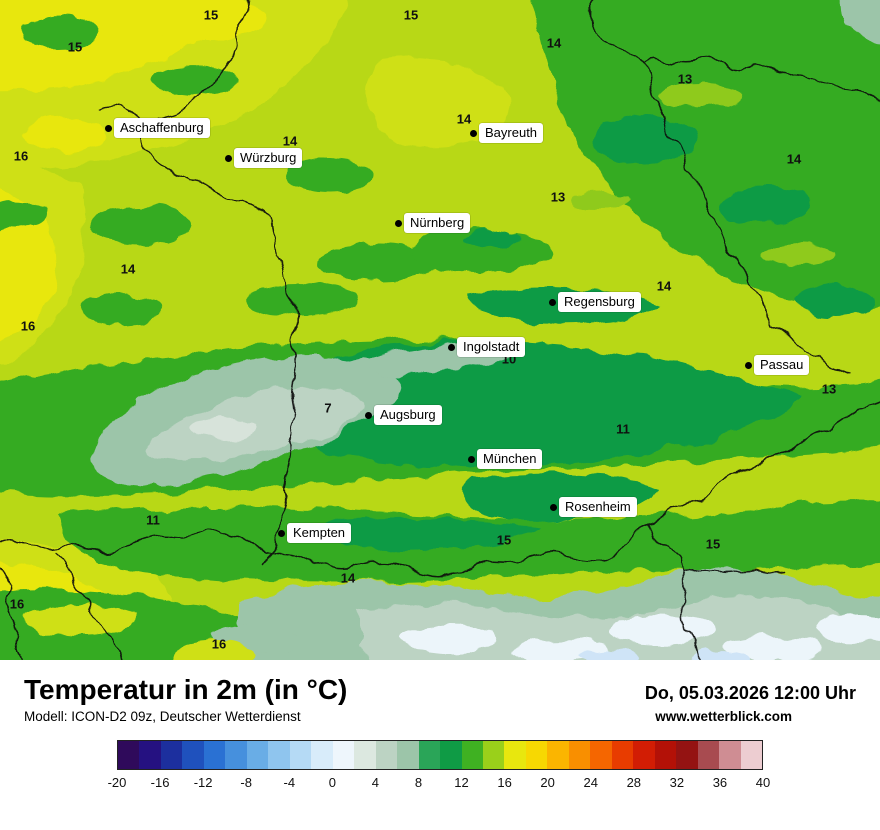 Image resolution: width=880 pixels, height=830 pixels. I want to click on temperature-scale: -20 -16 -12 -8 -4 0 4 8 12 16 20 24 28 32 36 40, so click(439, 767).